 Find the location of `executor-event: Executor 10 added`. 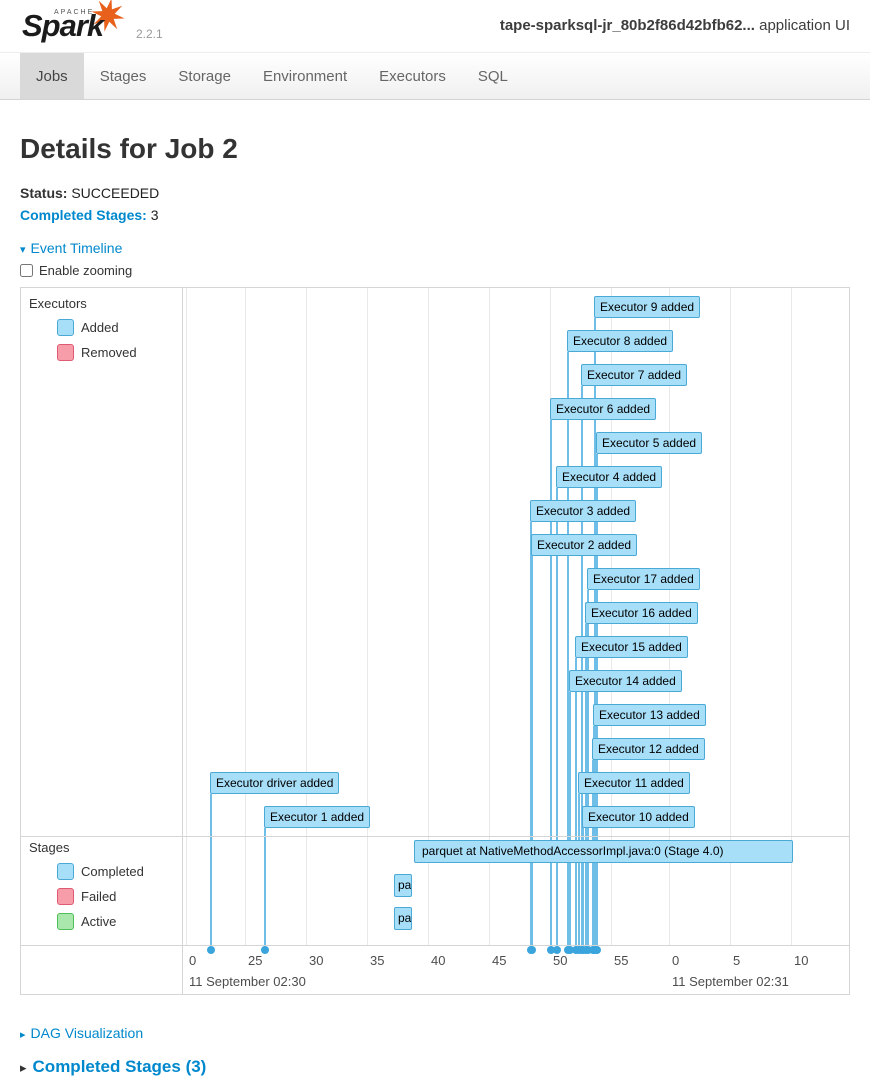

executor-event: Executor 10 added is located at coordinates (638, 817).